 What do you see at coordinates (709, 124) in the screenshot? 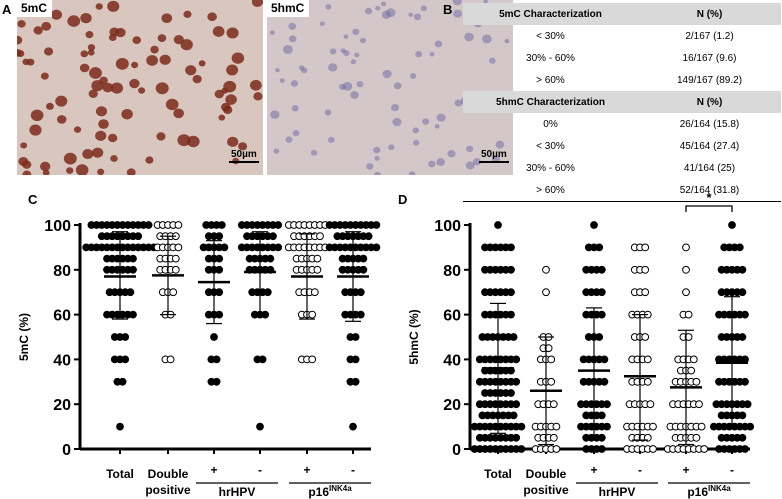
I see `table-cell: 26/164 (15.8)` at bounding box center [709, 124].